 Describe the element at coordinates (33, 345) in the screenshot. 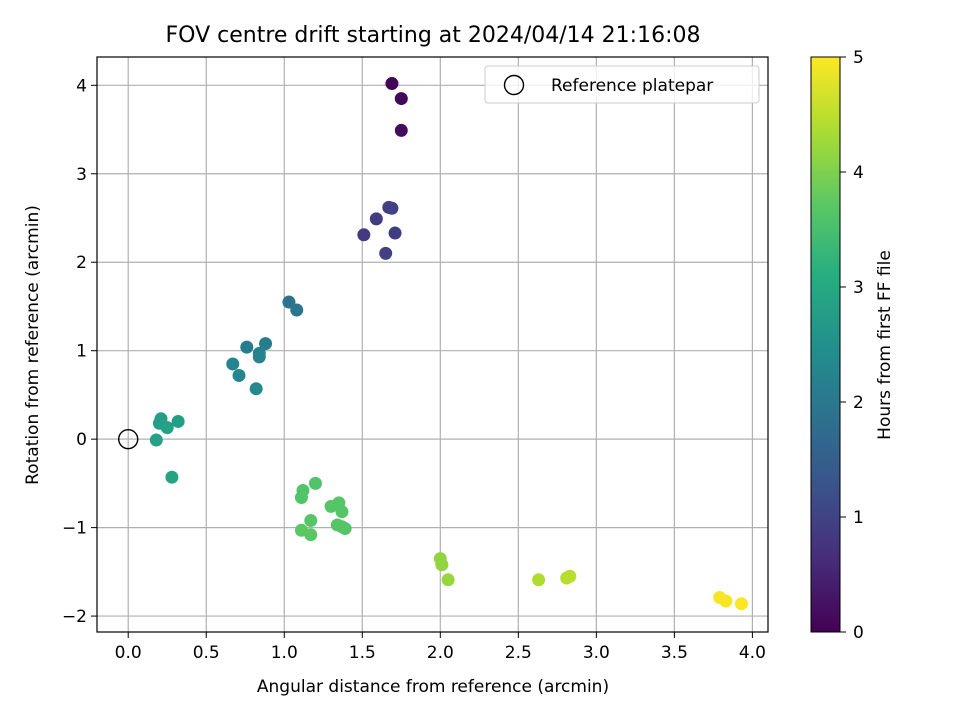

I see `y-axis-label: Rotation from reference (arcmin)` at that location.